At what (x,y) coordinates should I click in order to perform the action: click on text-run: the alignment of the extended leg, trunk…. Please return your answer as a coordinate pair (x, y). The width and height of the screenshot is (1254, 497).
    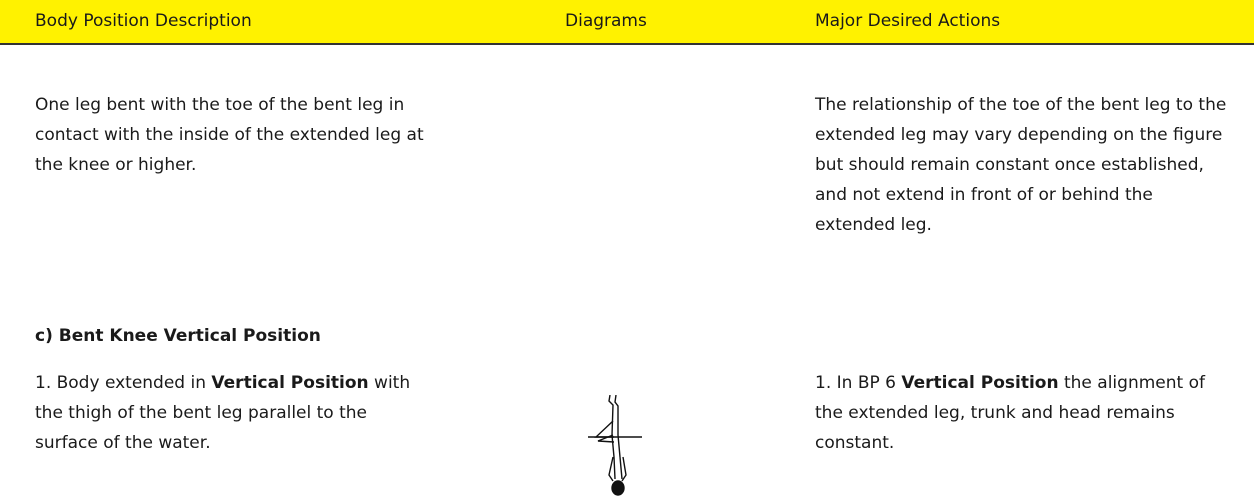
    Looking at the image, I should click on (1010, 413).